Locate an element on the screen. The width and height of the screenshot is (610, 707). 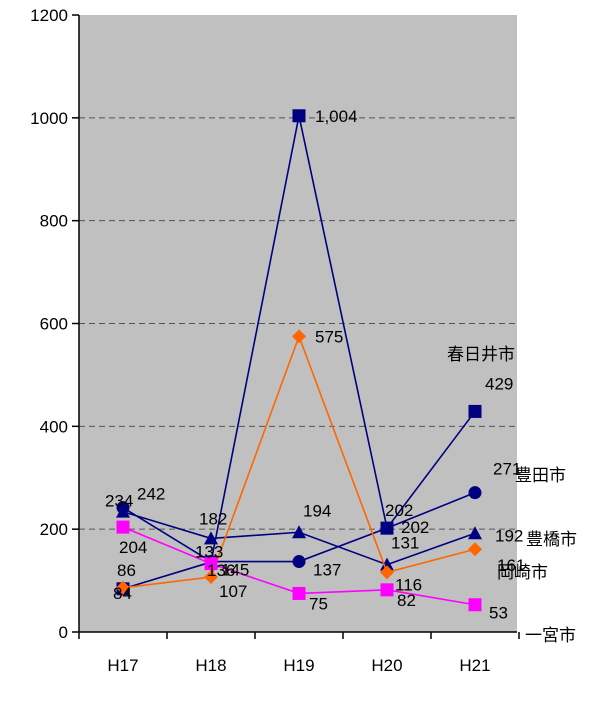
data-label: 145 is located at coordinates (235, 570).